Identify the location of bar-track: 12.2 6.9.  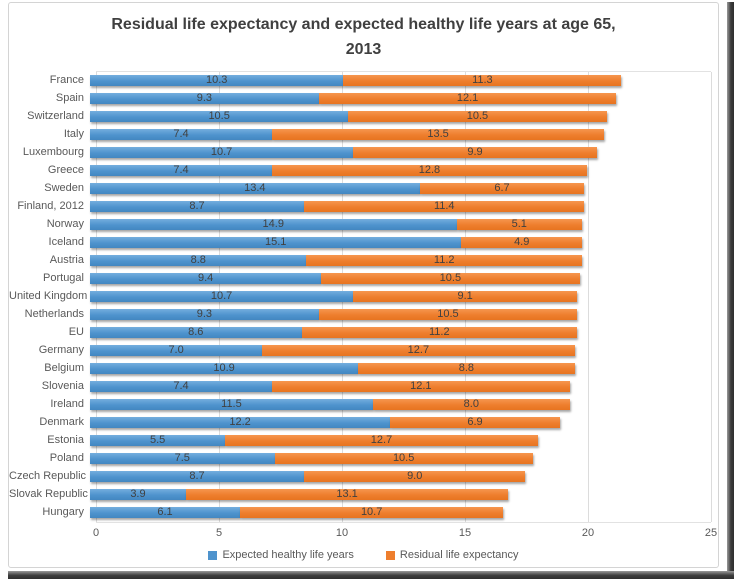
(397, 421).